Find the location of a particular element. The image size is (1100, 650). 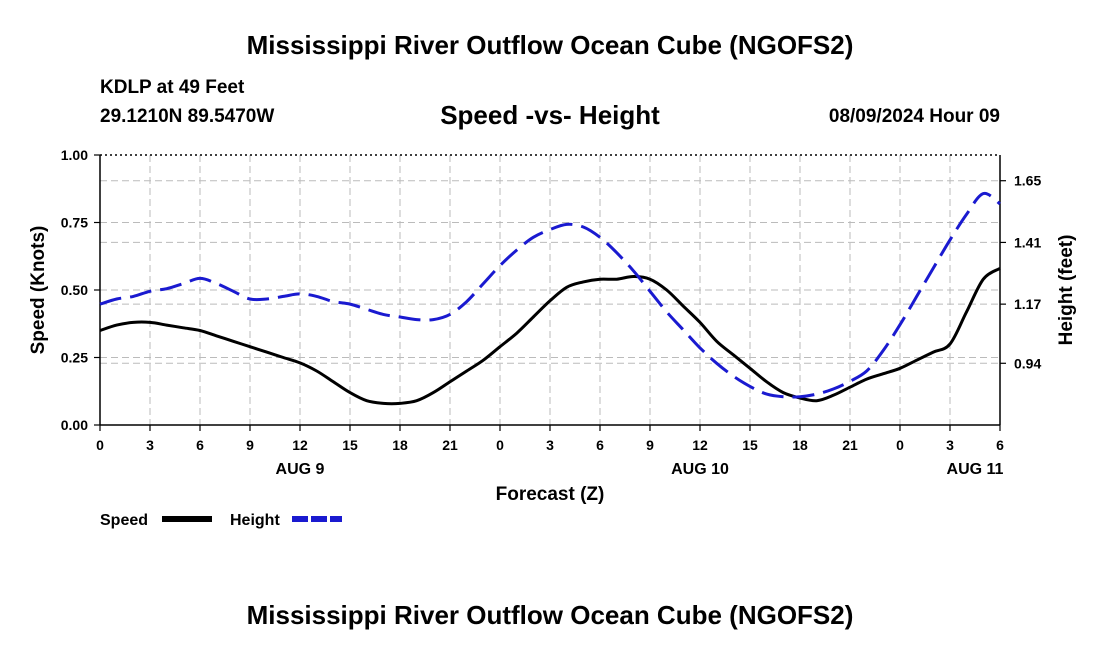

y-axis-label: Speed (Knots) is located at coordinates (38, 290).